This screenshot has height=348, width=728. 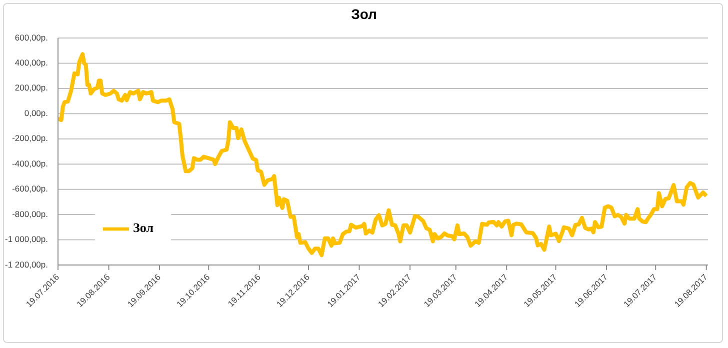 What do you see at coordinates (143, 227) in the screenshot?
I see `legend-label: Зол` at bounding box center [143, 227].